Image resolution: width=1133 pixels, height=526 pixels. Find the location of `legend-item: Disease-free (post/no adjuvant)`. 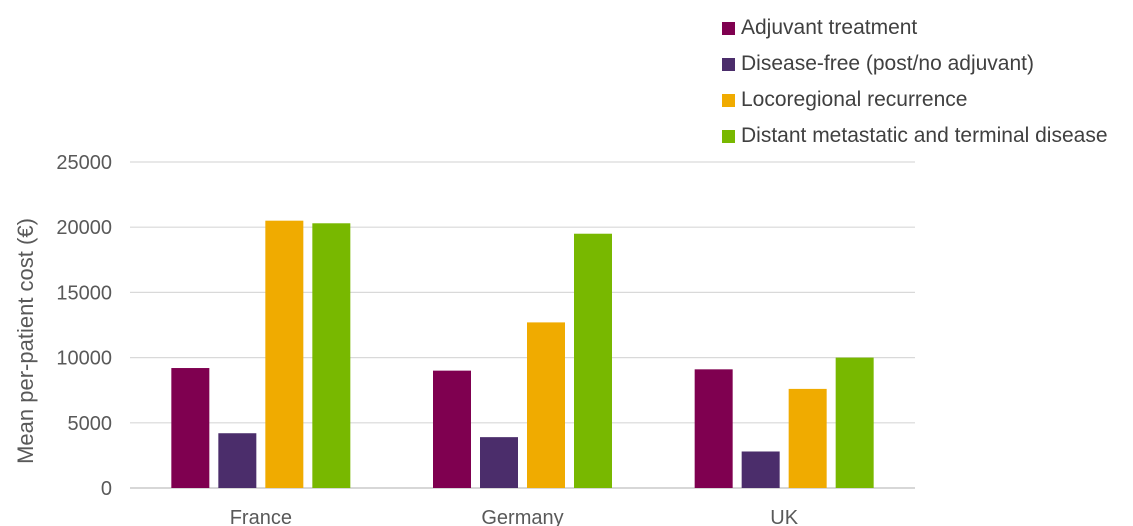

legend-item: Disease-free (post/no adjuvant) is located at coordinates (915, 64).